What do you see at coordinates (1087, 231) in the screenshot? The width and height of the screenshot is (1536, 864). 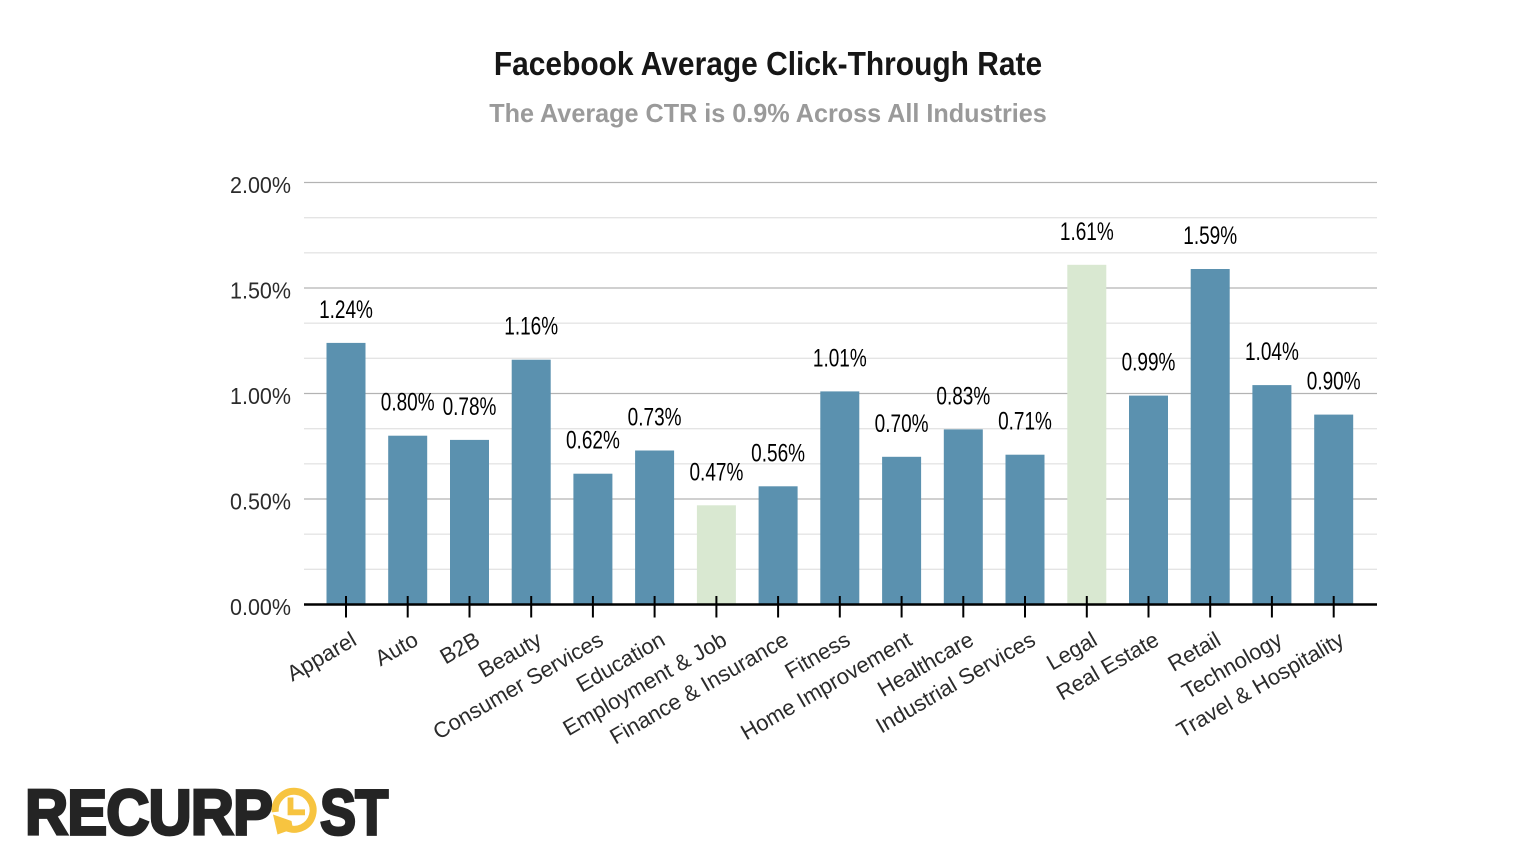 I see `svg-text: 1.61%` at bounding box center [1087, 231].